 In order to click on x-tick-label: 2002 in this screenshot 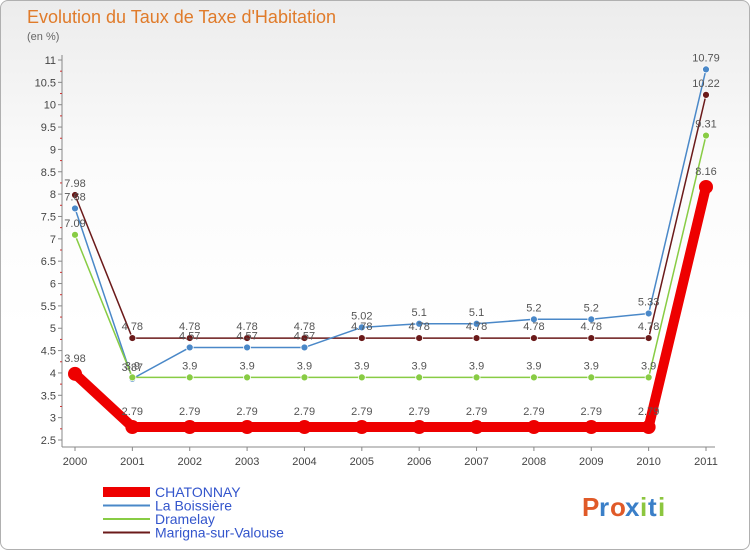, I will do `click(189, 462)`.